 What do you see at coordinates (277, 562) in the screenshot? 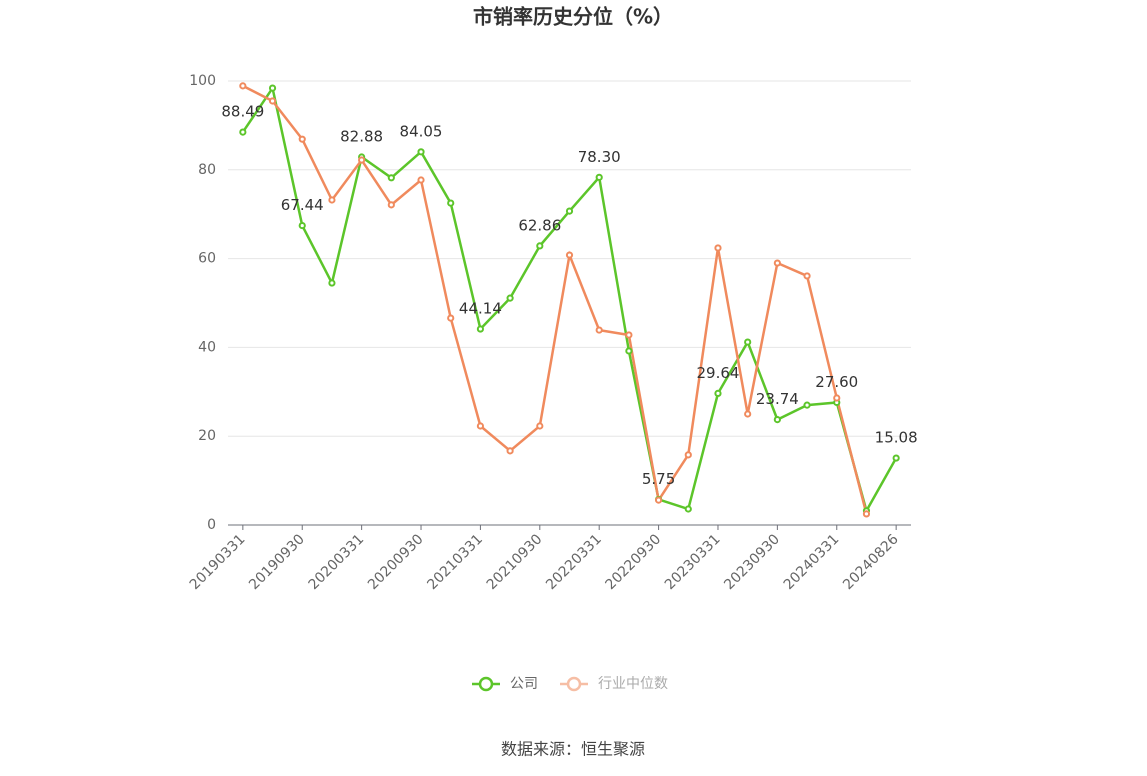
I see `x-tick-label: 20190930` at bounding box center [277, 562].